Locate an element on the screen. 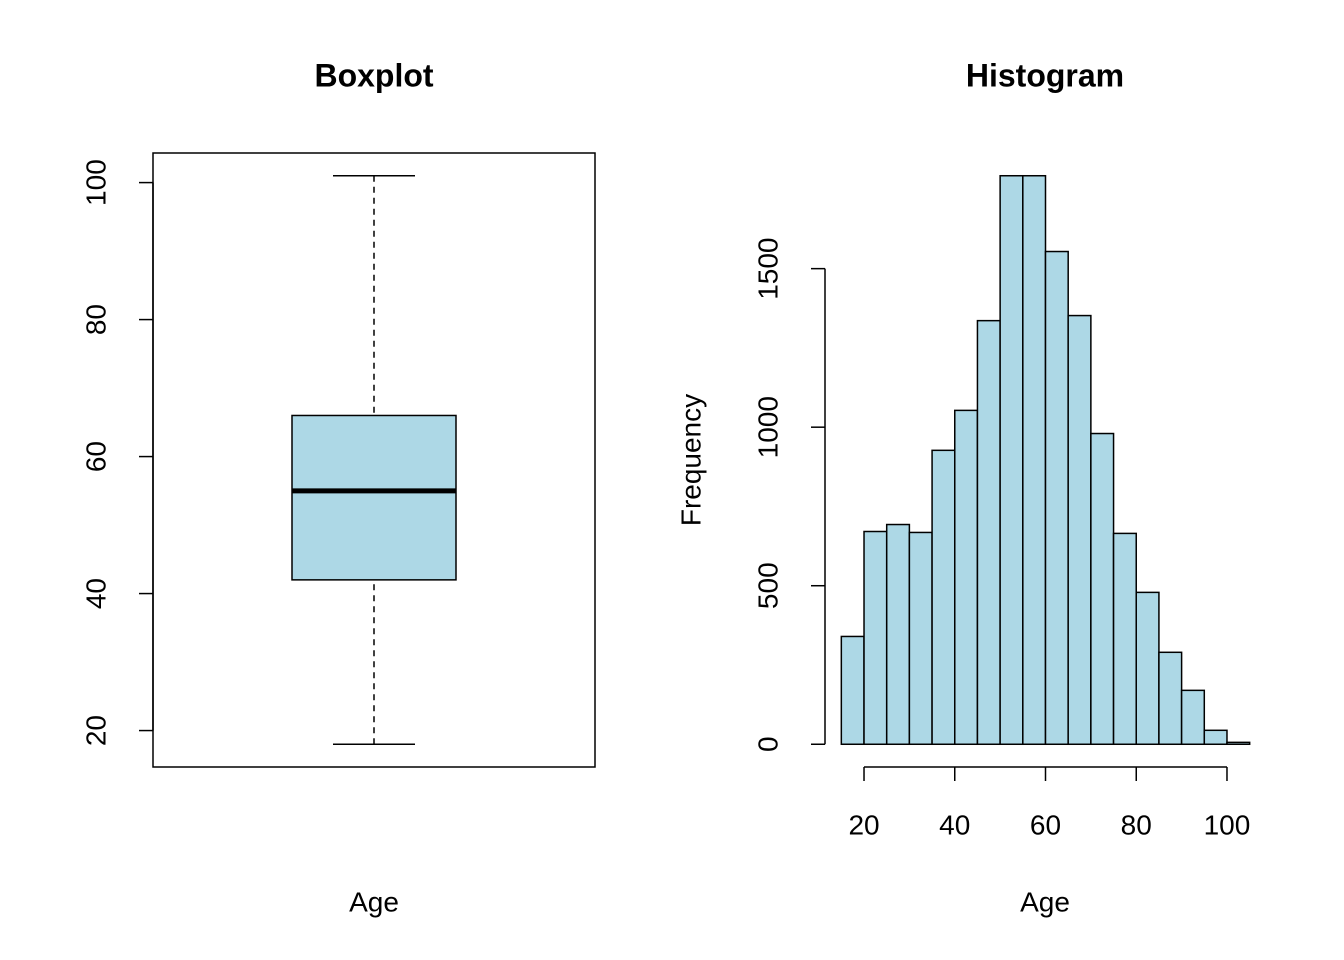 The width and height of the screenshot is (1344, 960). y-axis-label: Frequency is located at coordinates (690, 460).